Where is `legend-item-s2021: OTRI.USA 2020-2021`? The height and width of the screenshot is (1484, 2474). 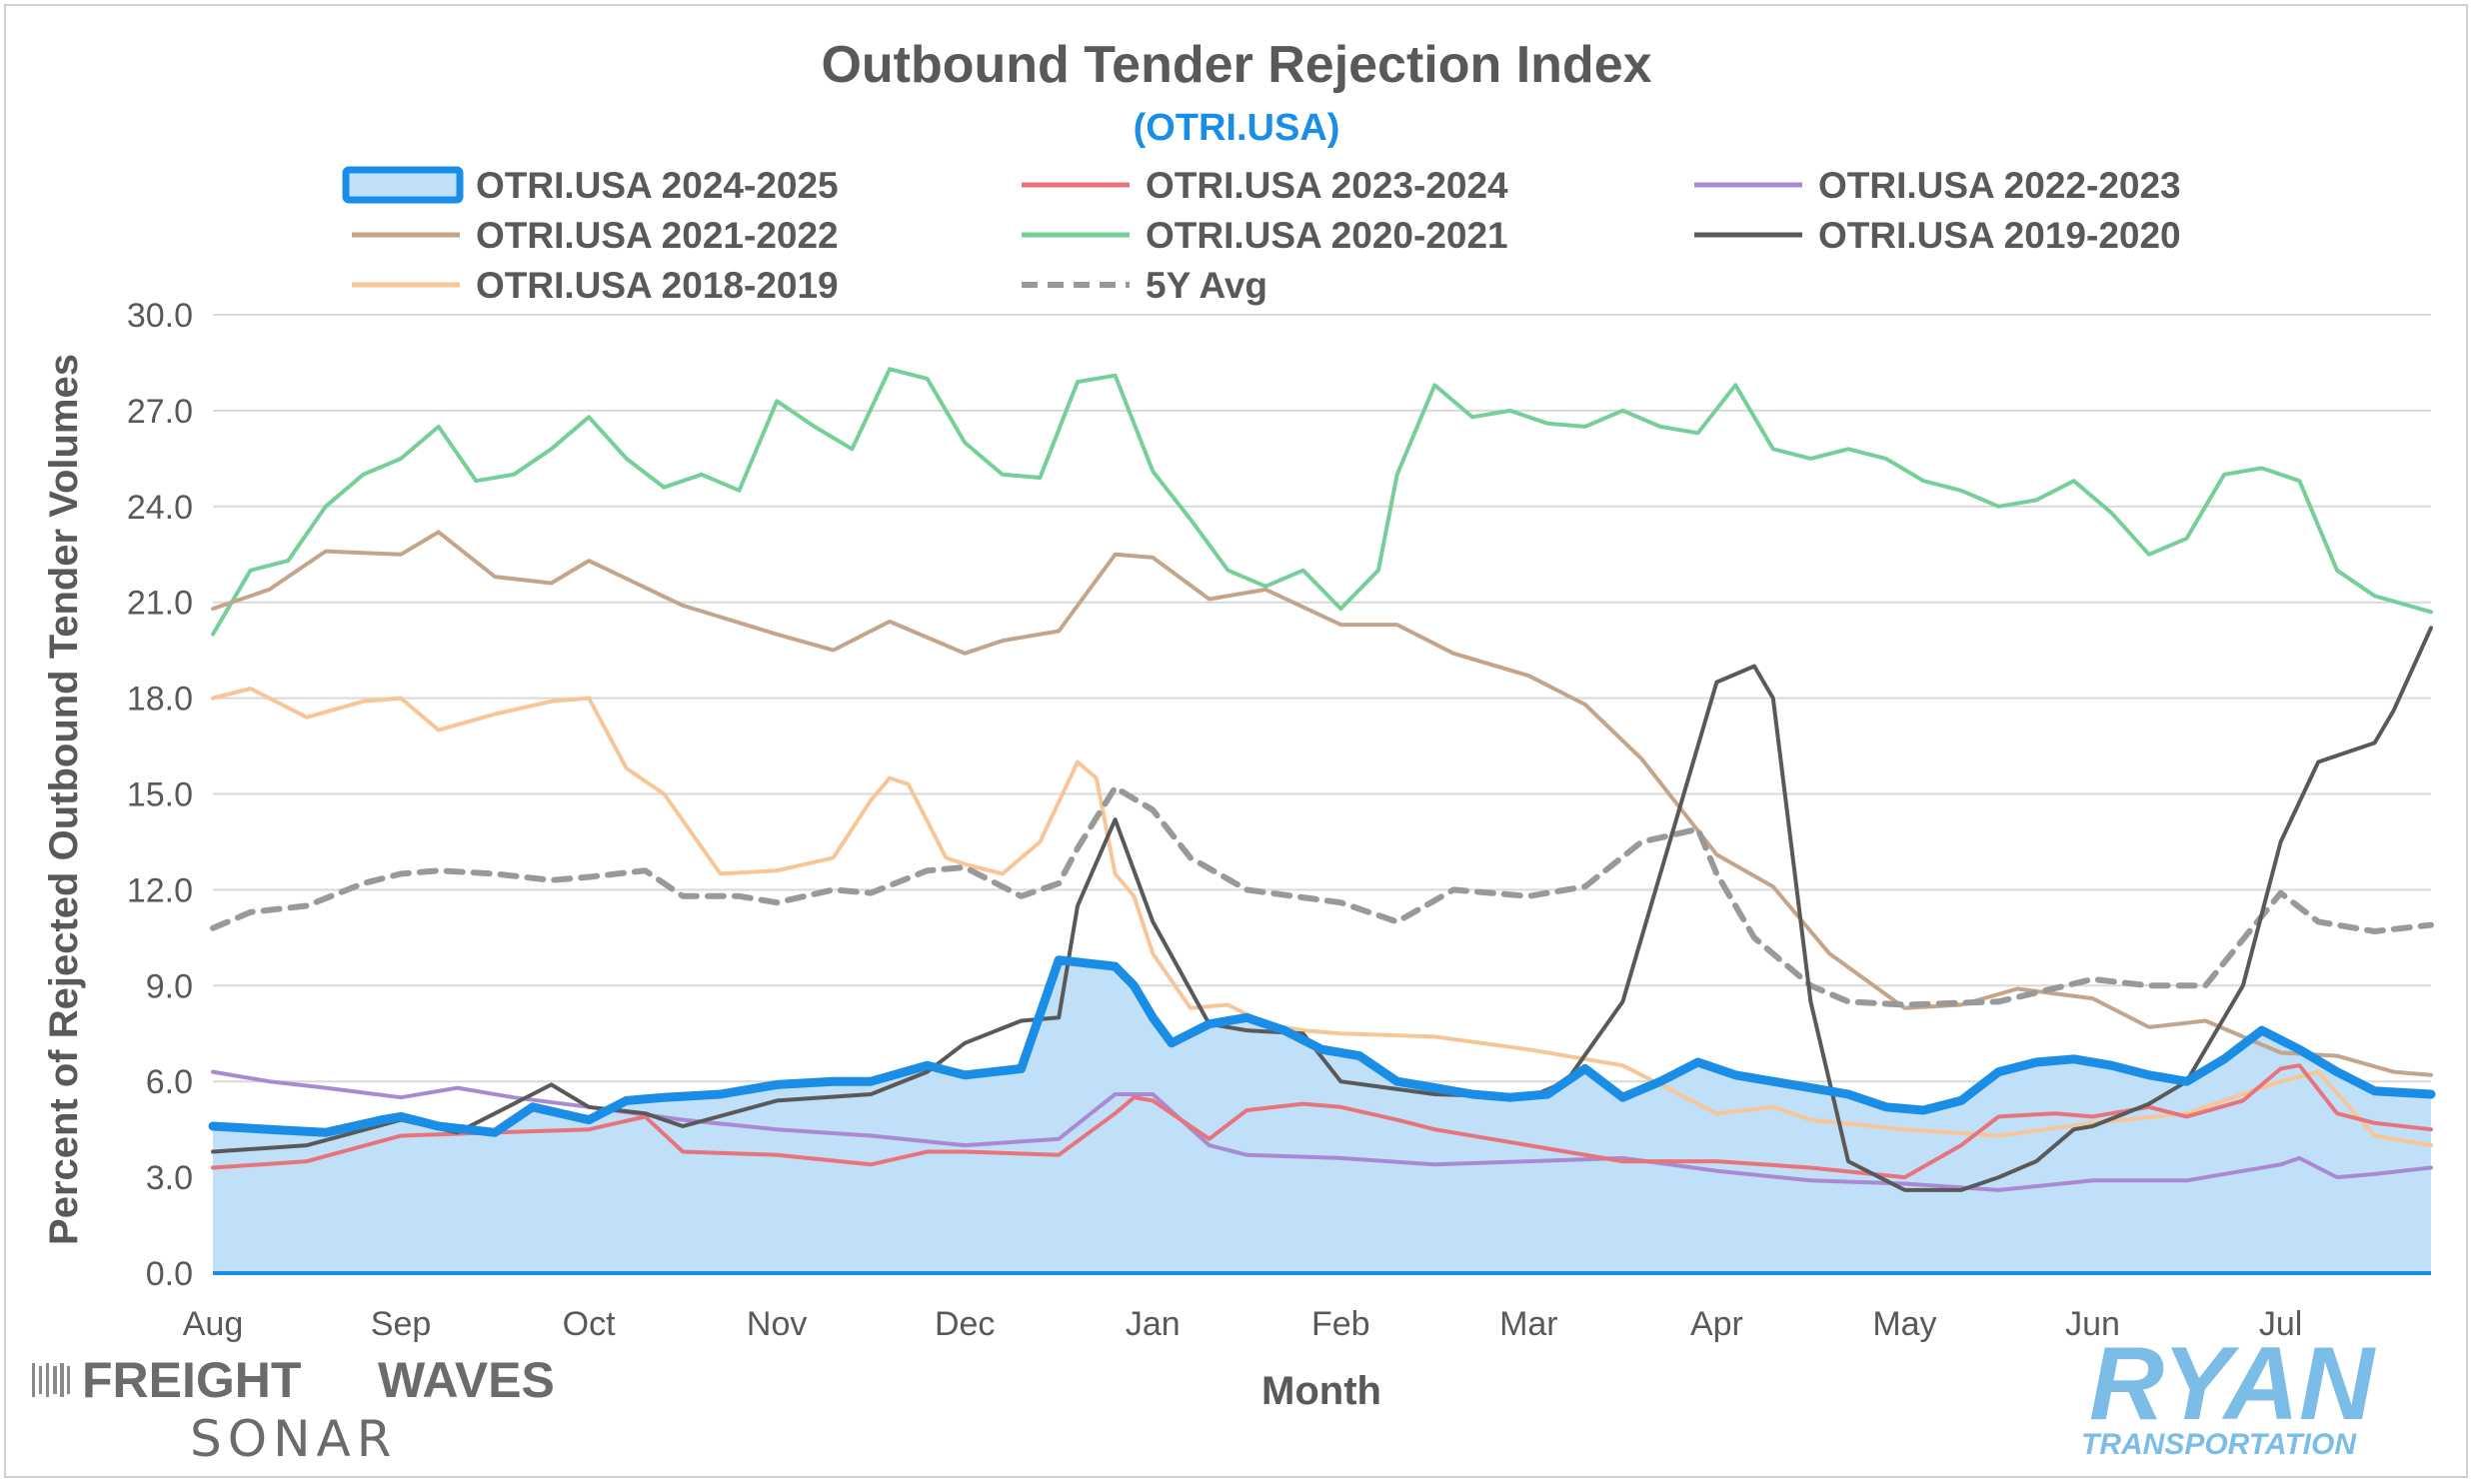 legend-item-s2021: OTRI.USA 2020-2021 is located at coordinates (1265, 235).